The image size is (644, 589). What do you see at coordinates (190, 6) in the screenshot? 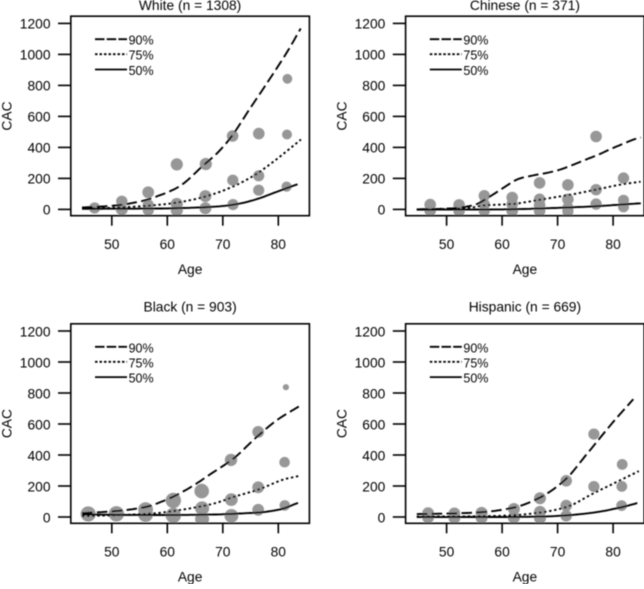
I see `svg-text: White (n = 1308)` at bounding box center [190, 6].